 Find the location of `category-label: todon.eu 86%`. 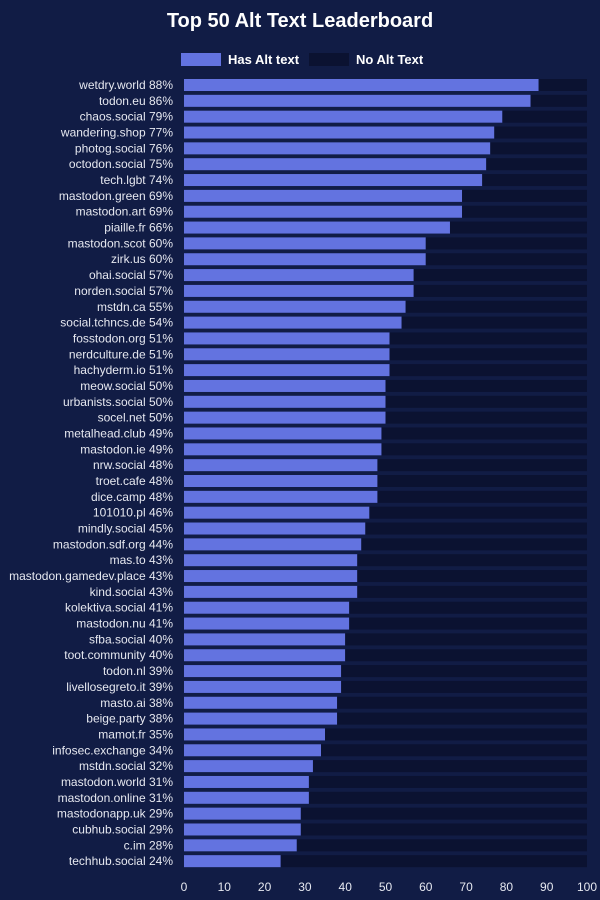

category-label: todon.eu 86% is located at coordinates (136, 101).